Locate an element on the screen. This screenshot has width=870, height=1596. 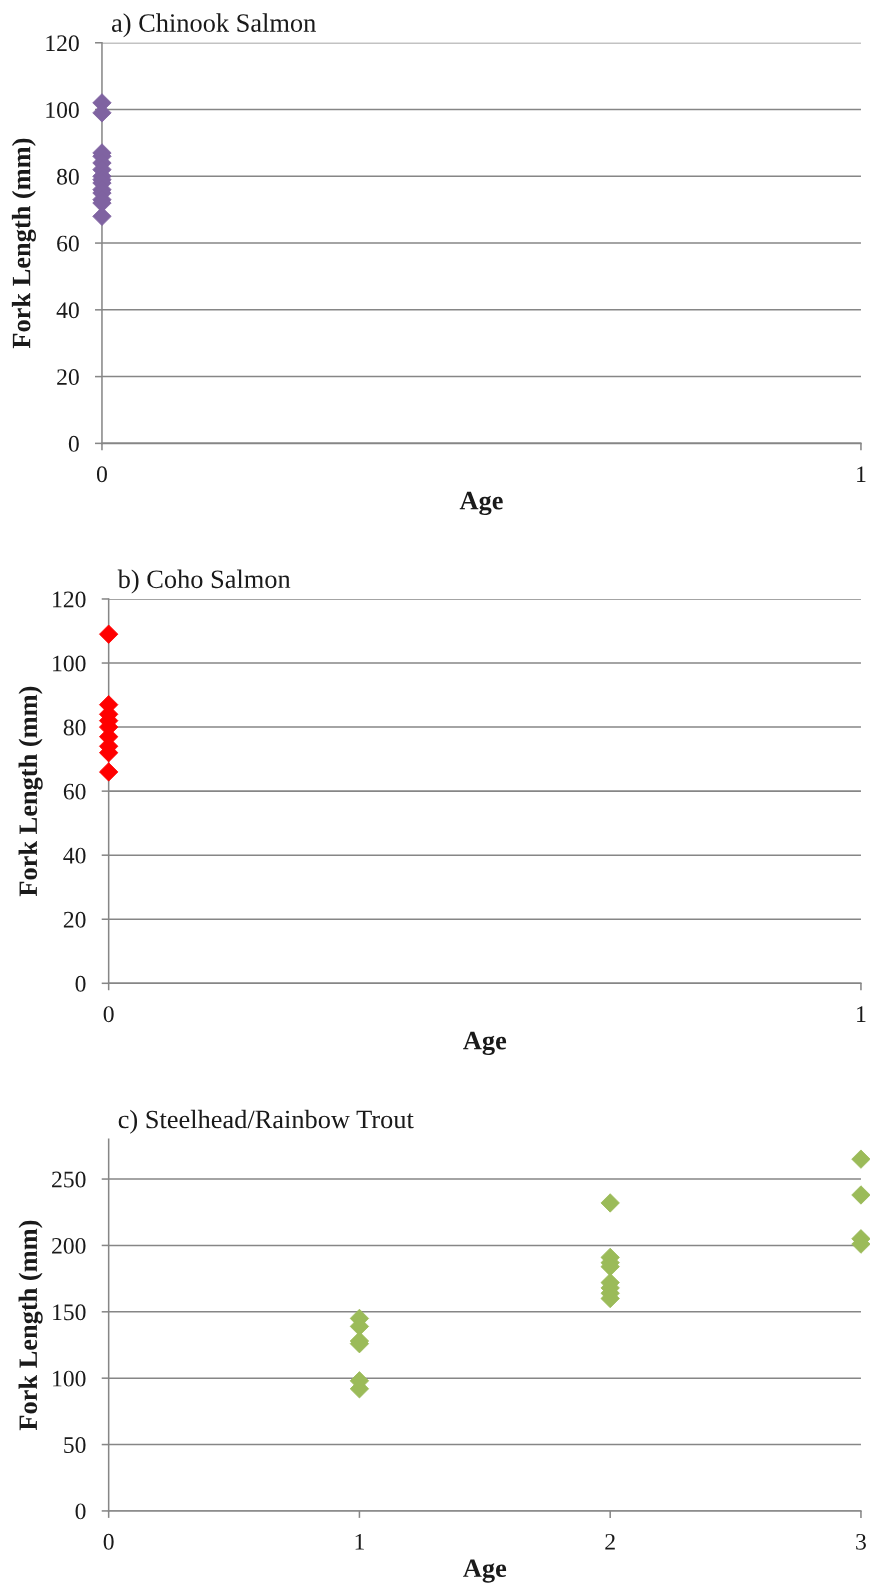
chart-title: a) Chinook Salmon is located at coordinates (214, 25).